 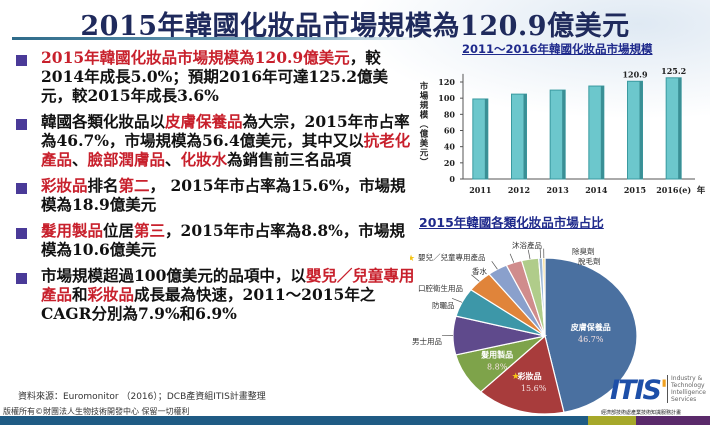 What do you see at coordinates (424, 143) in the screenshot?
I see `y-axis-label-char: 美` at bounding box center [424, 143].